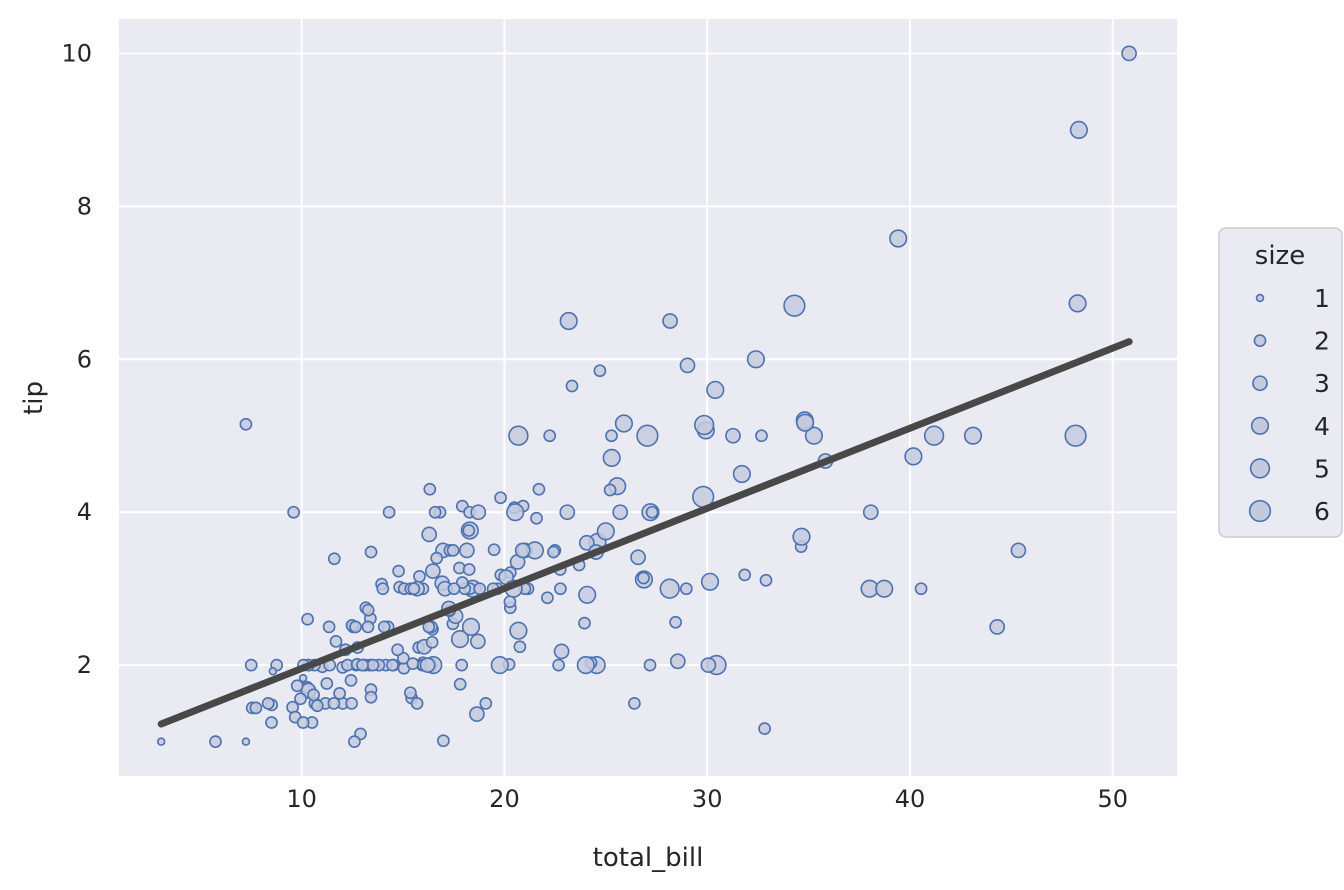 Image resolution: width=1344 pixels, height=890 pixels. I want to click on legend-label: 2, so click(1322, 341).